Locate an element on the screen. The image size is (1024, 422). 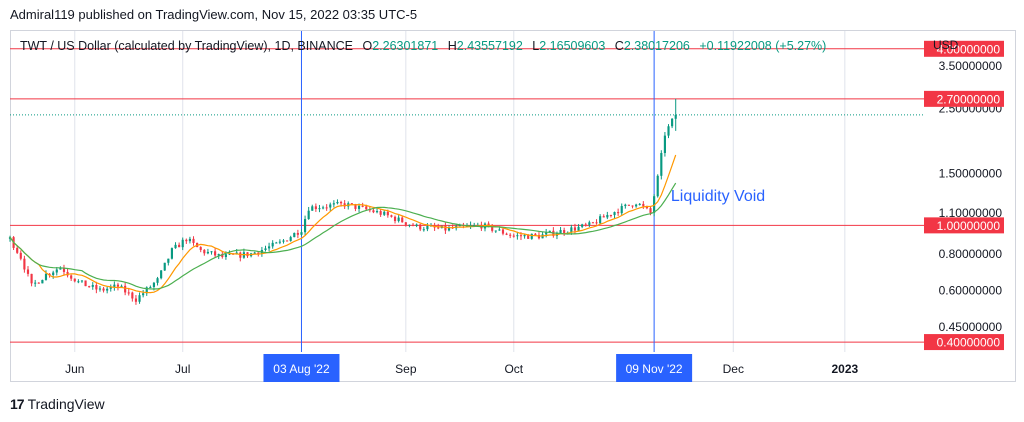
low-key: L is located at coordinates (536, 46).